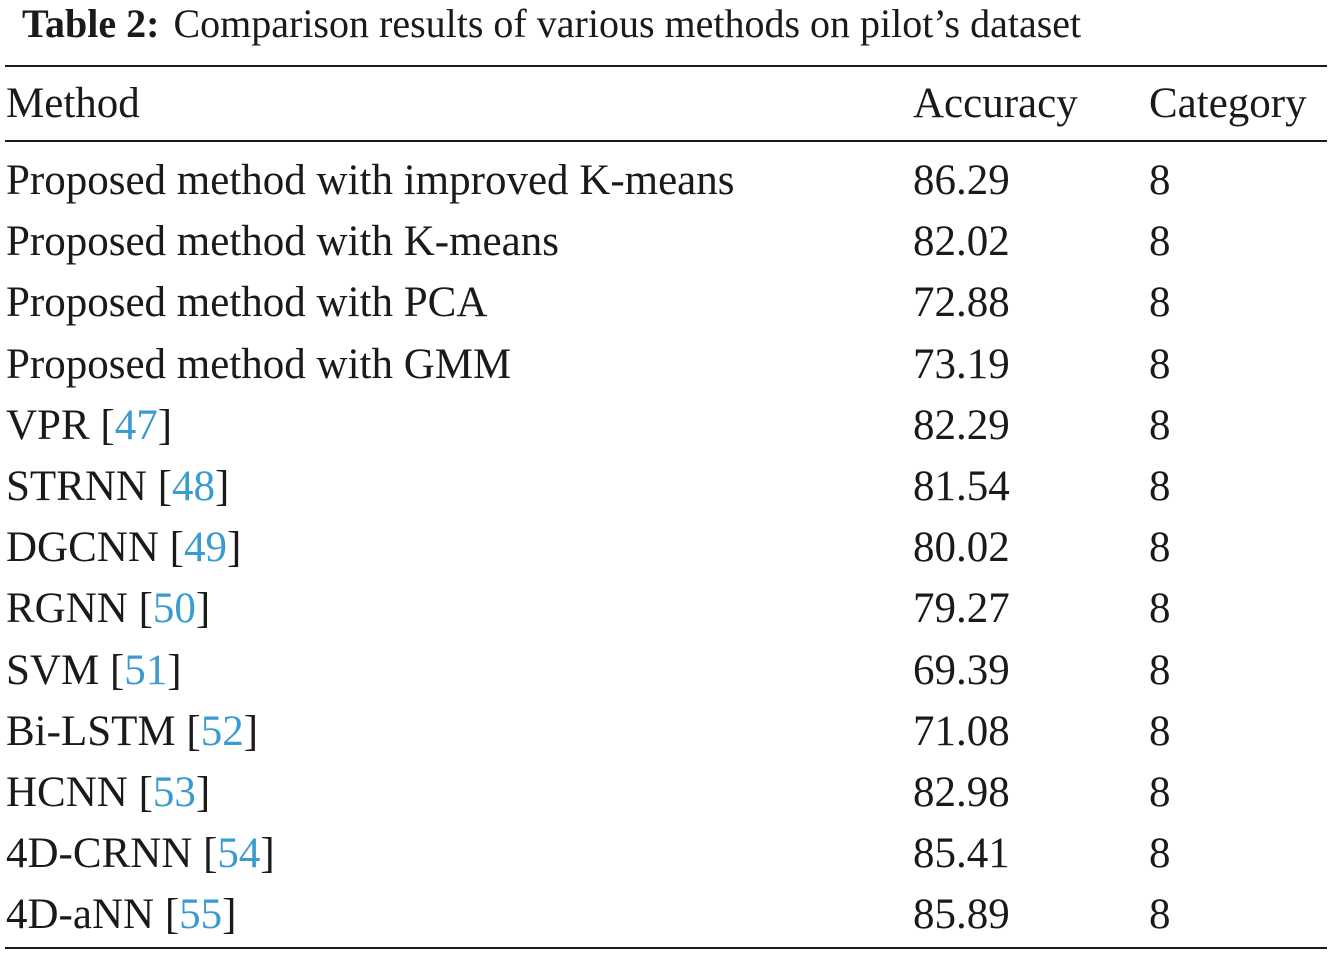 The width and height of the screenshot is (1333, 954). Describe the element at coordinates (961, 180) in the screenshot. I see `table-row-accuracy: 86.29` at that location.